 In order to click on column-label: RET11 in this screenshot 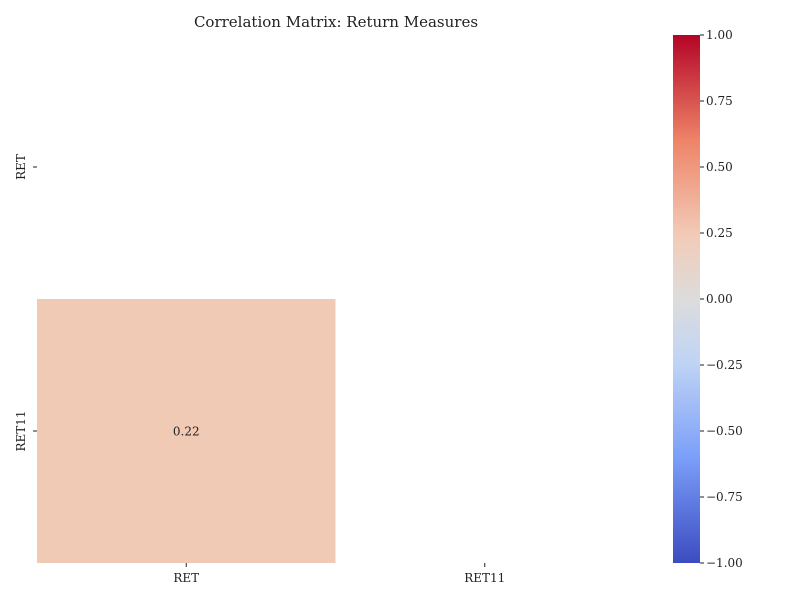, I will do `click(484, 578)`.